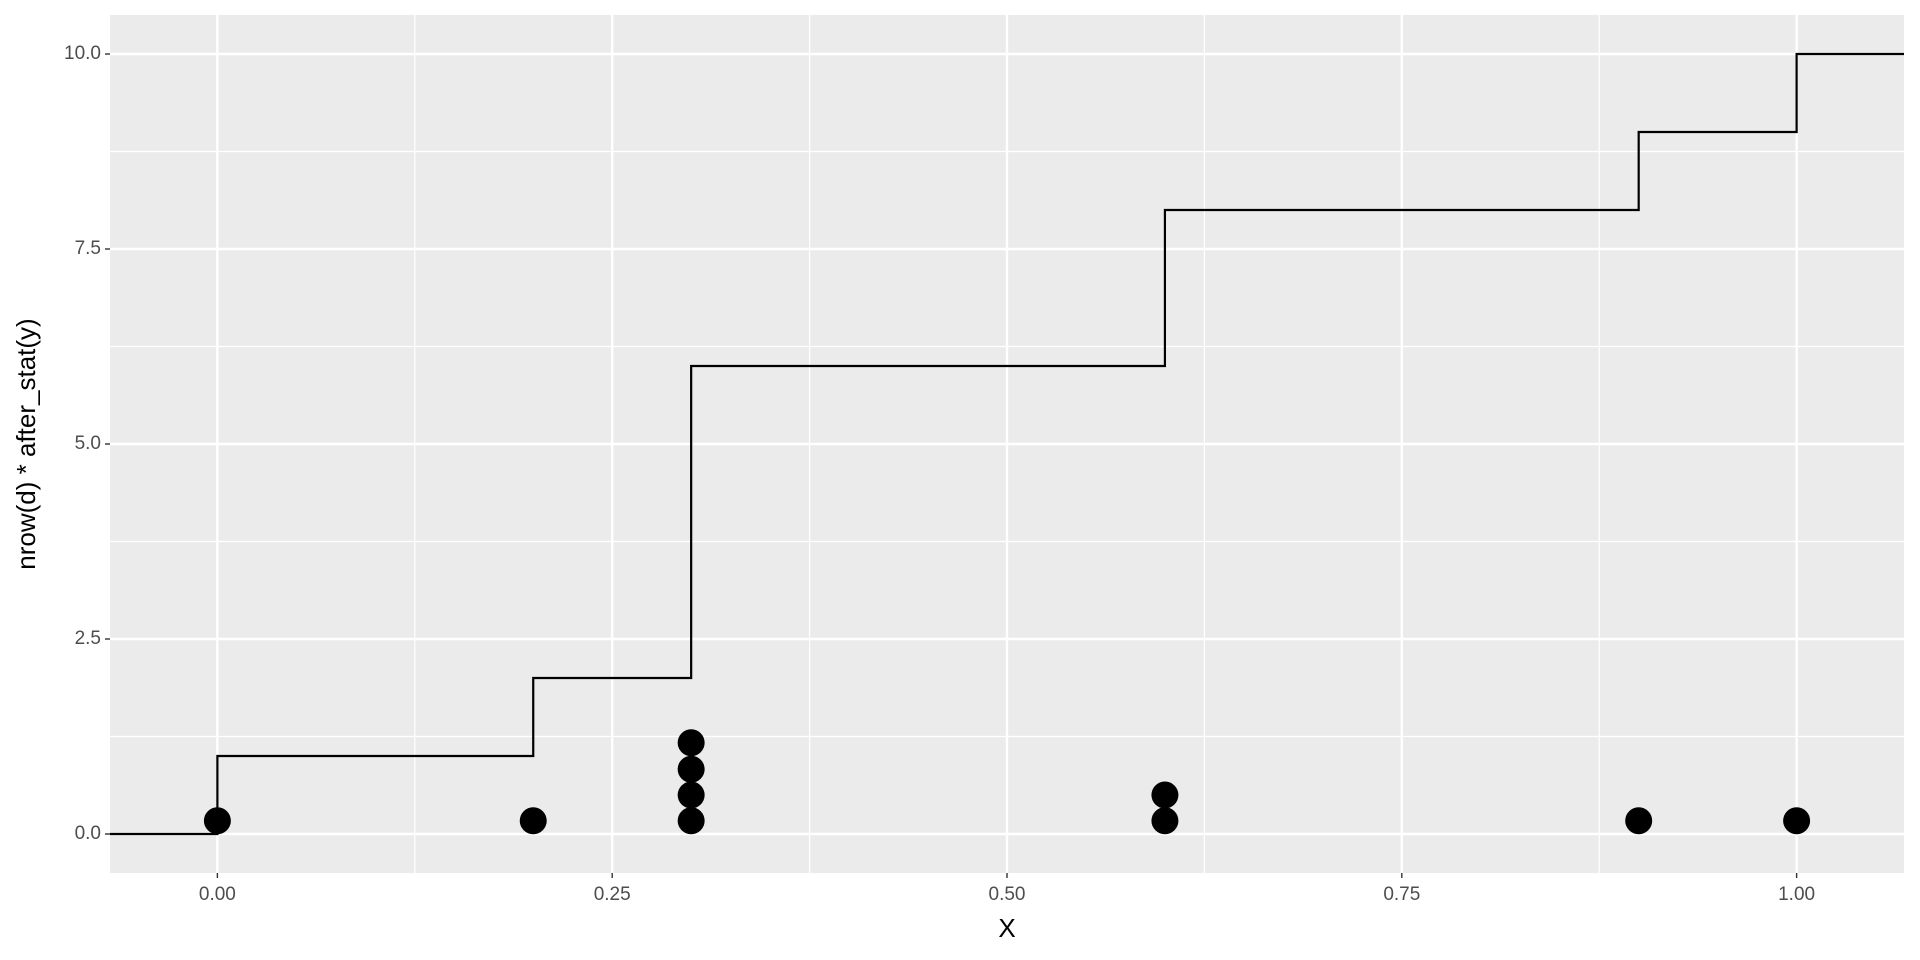 This screenshot has width=1920, height=960. Describe the element at coordinates (217, 894) in the screenshot. I see `x-tick-label: 0.00` at that location.